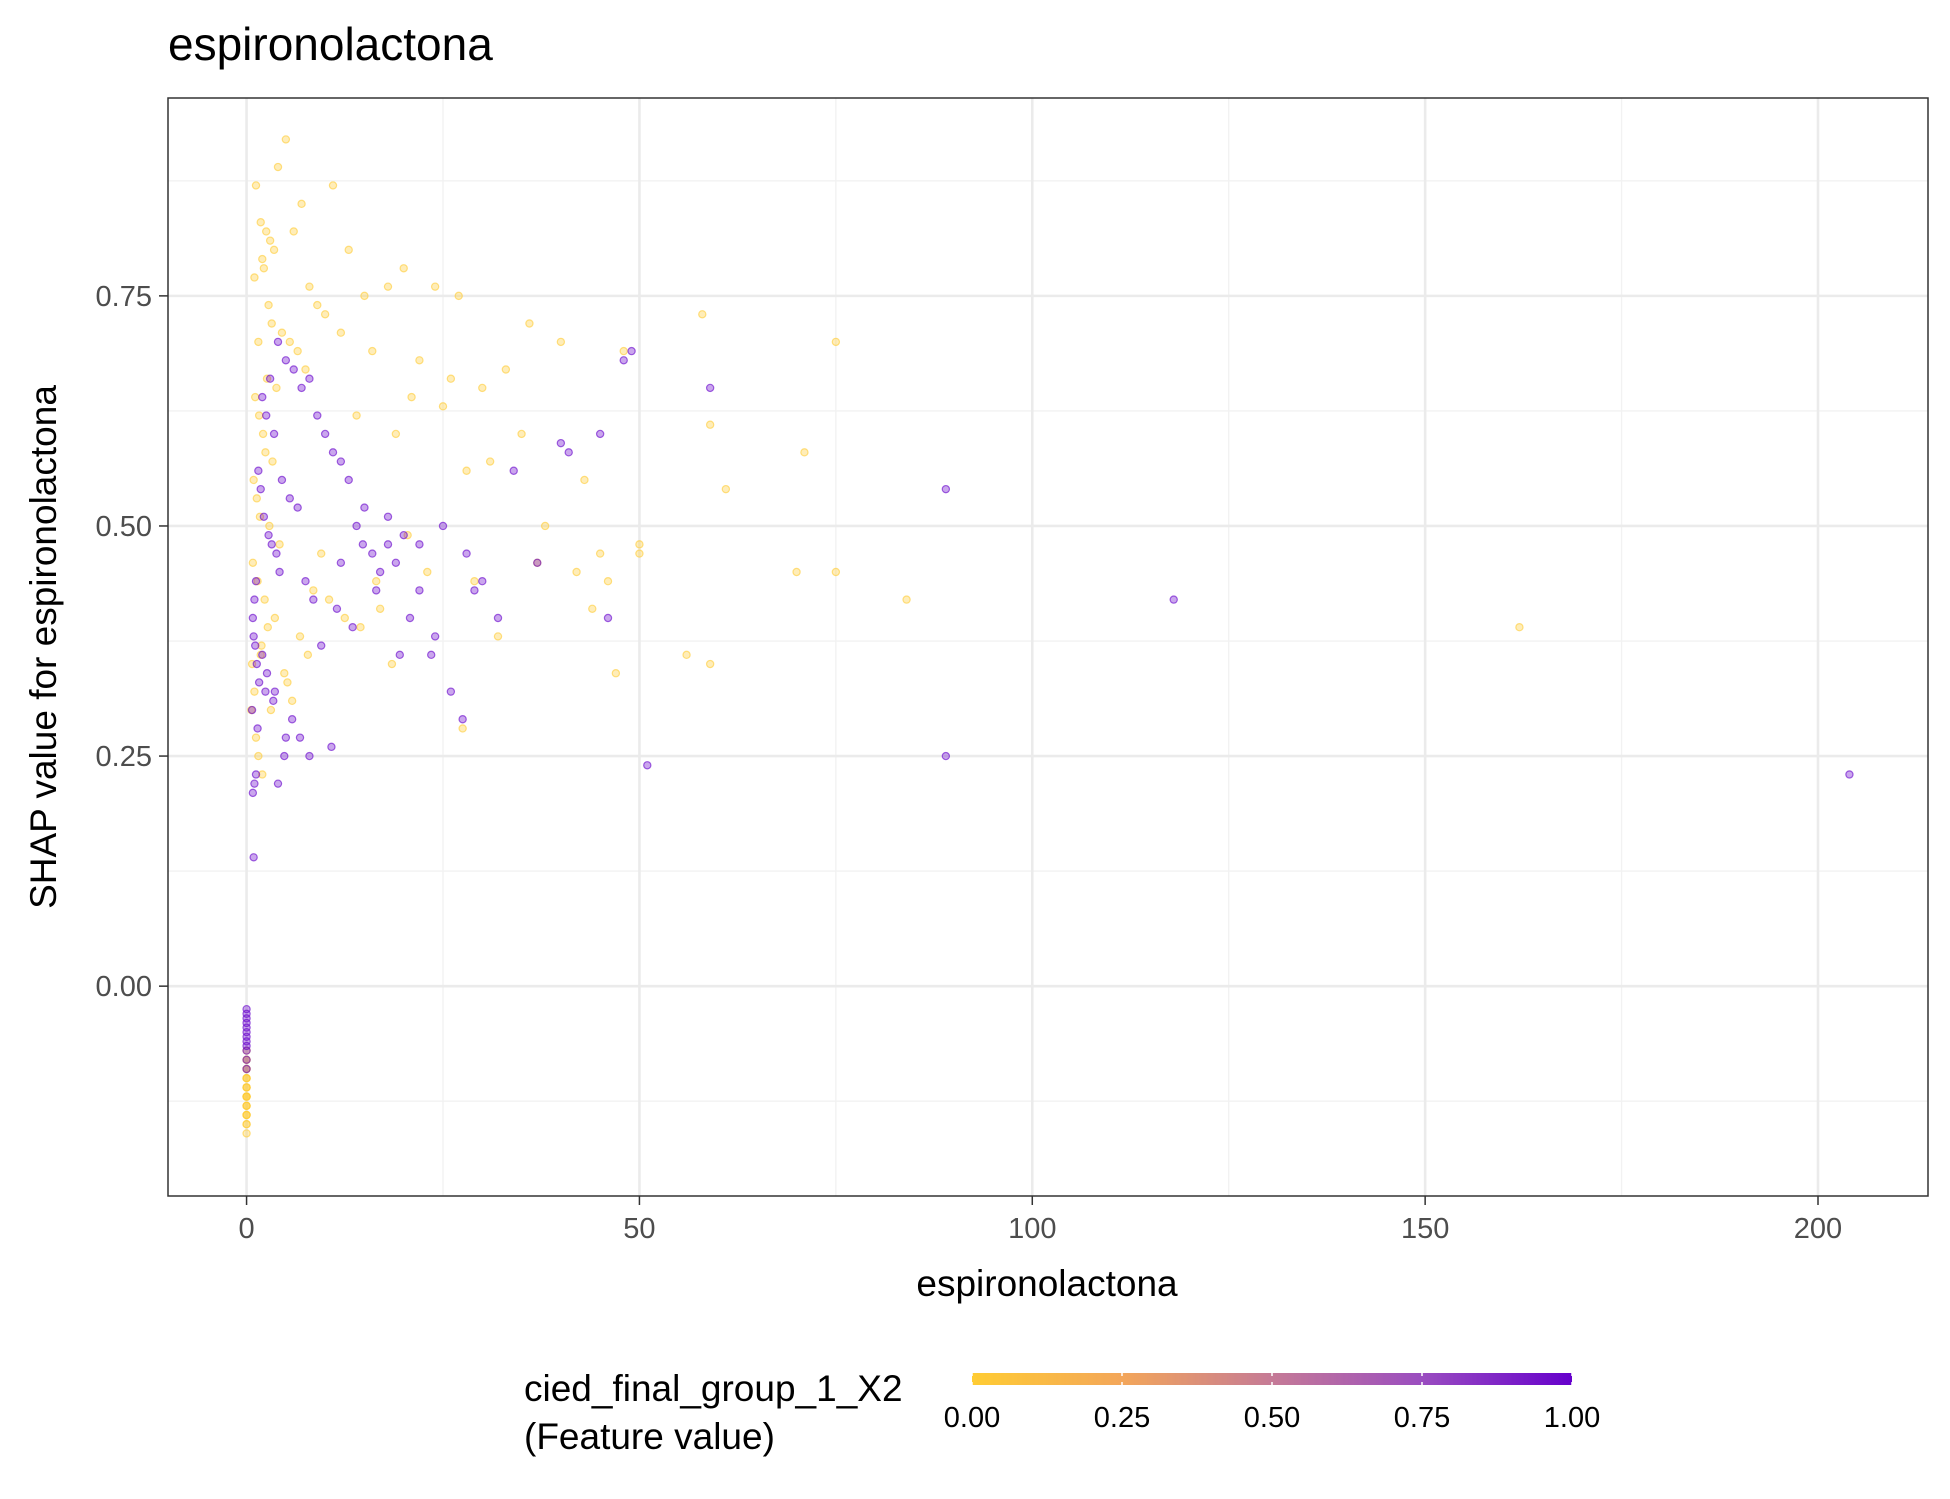  I want to click on x-tick-label: 0, so click(247, 1229).